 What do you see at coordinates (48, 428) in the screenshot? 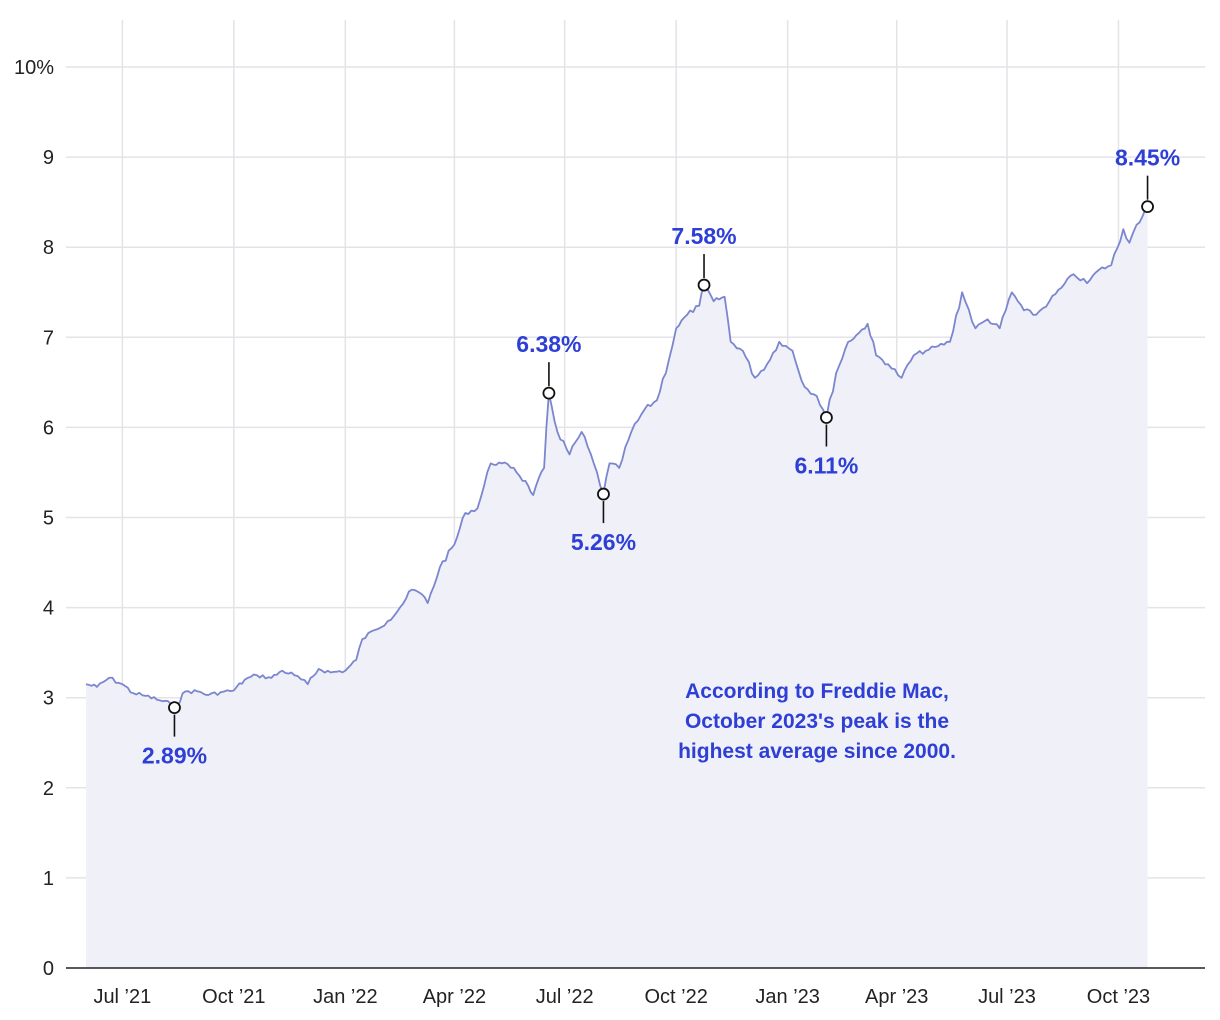
I see `y-tick-label: 6` at bounding box center [48, 428].